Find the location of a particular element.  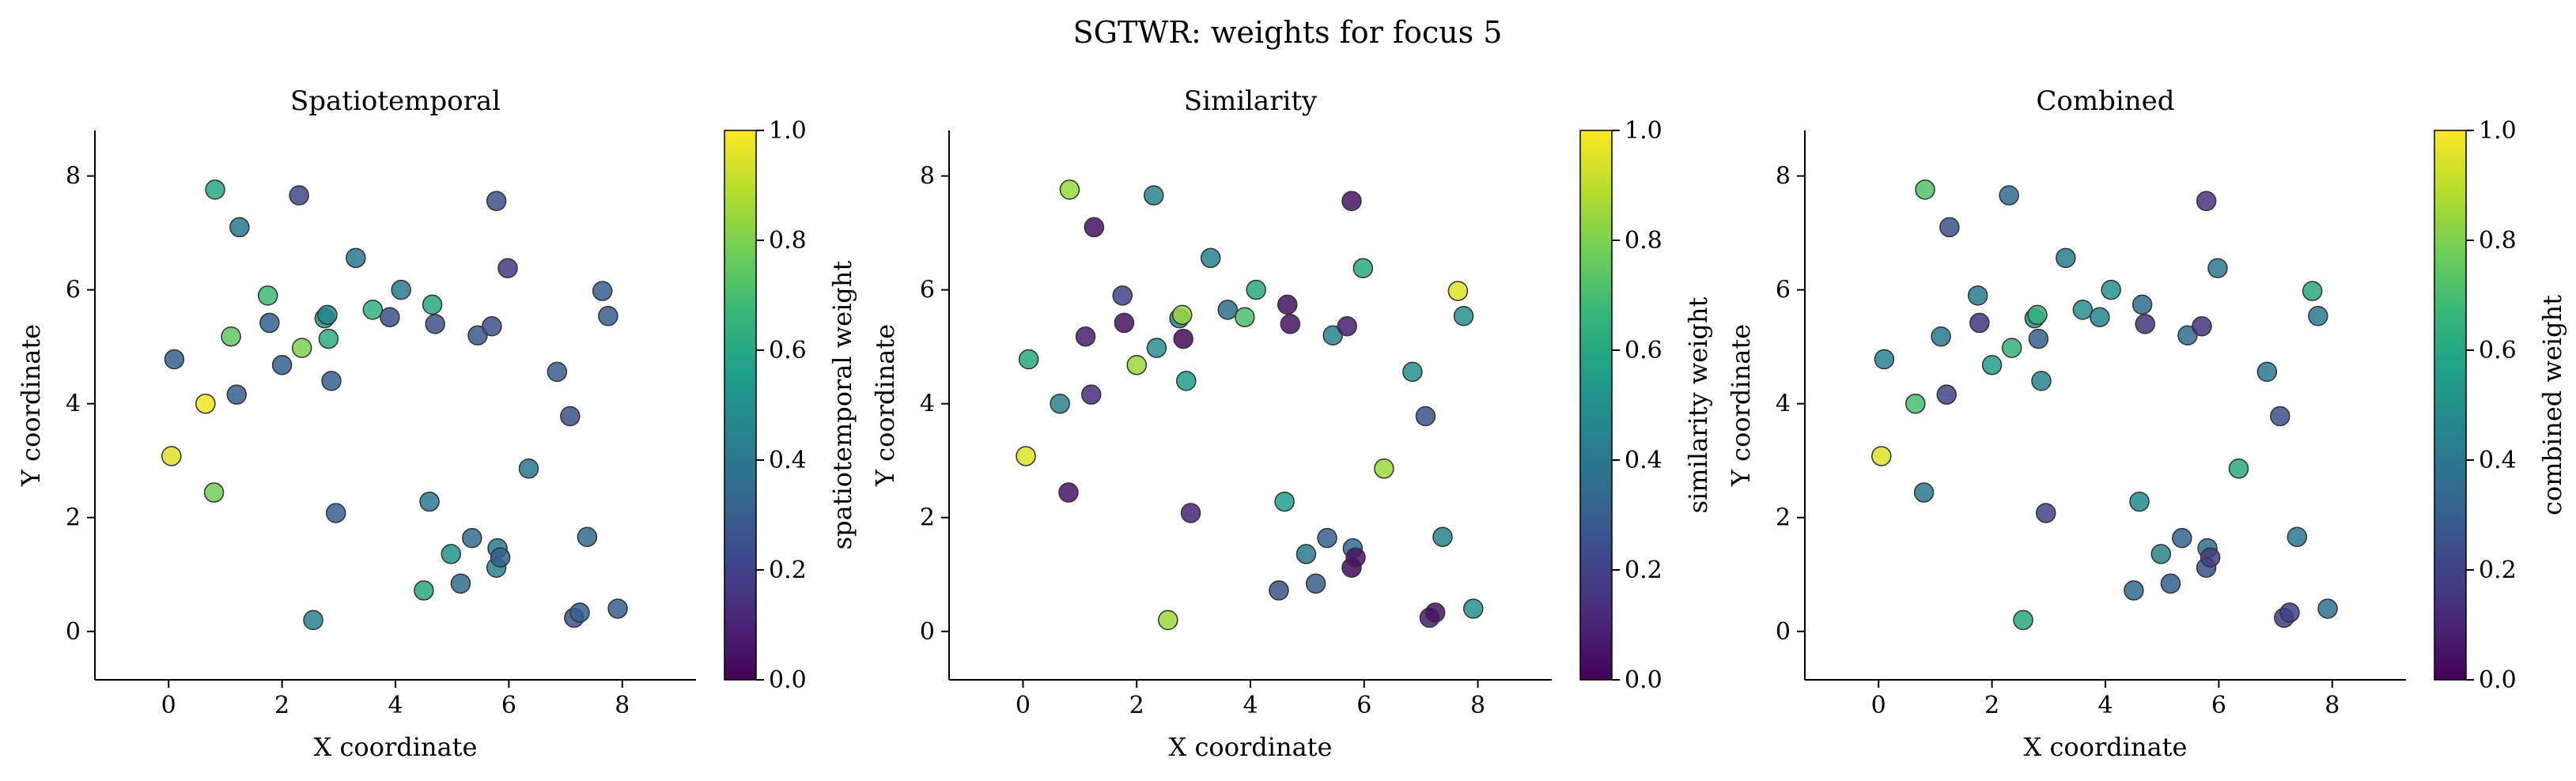

x-tick-label: 8 is located at coordinates (622, 705).